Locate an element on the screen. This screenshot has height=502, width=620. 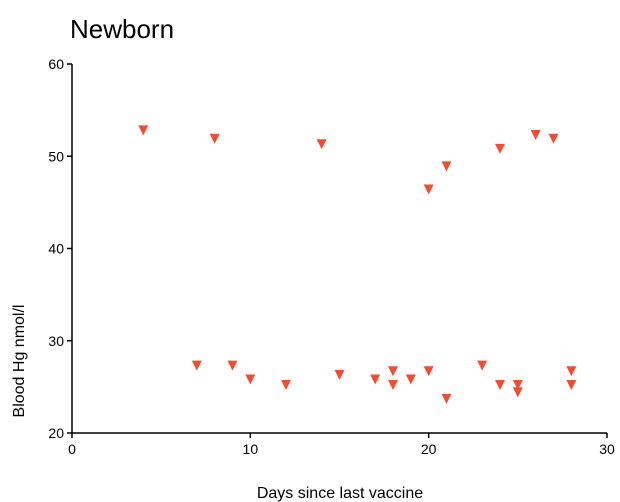
x-tick-label: 10 is located at coordinates (251, 449).